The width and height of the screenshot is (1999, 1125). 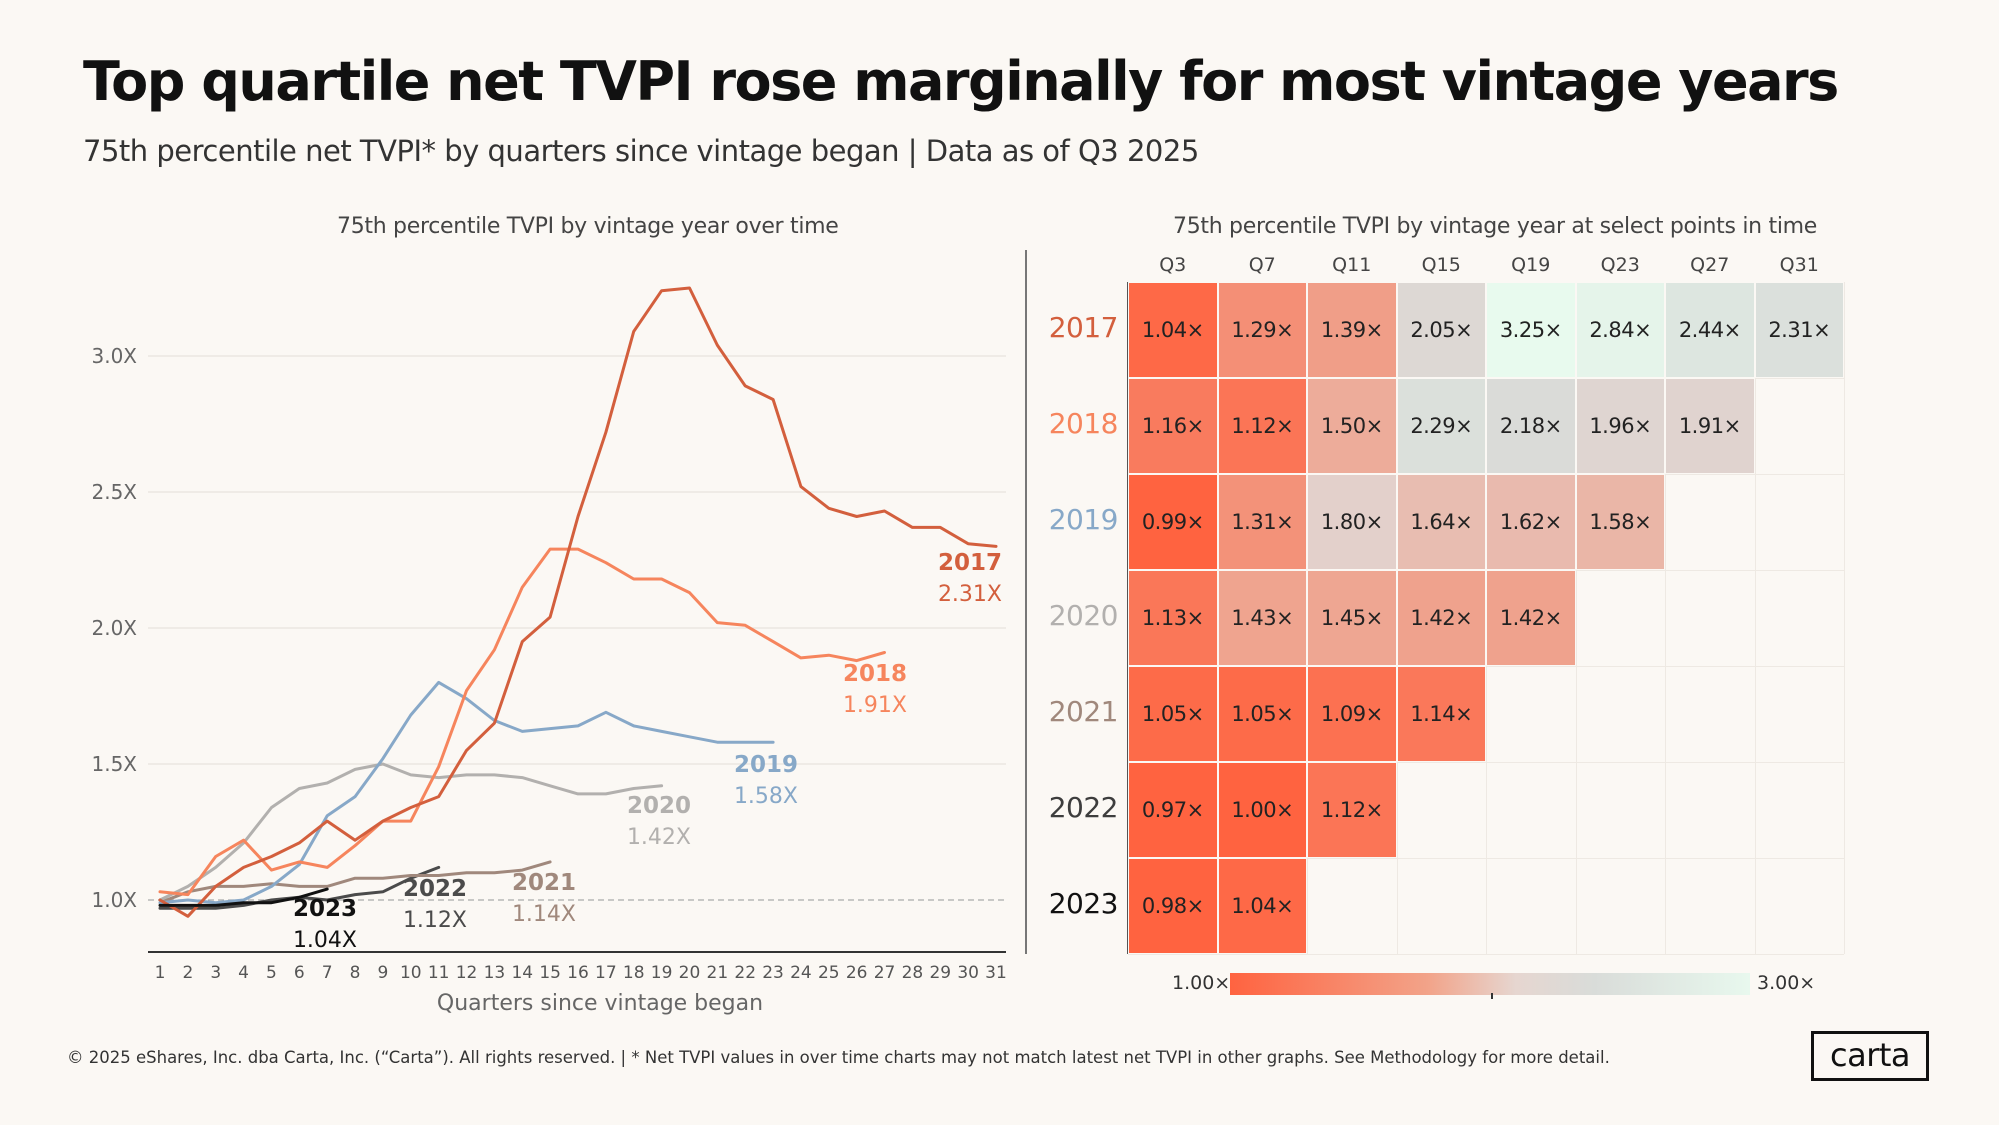 What do you see at coordinates (1441, 714) in the screenshot?
I see `heatmap-cell: 1.14×` at bounding box center [1441, 714].